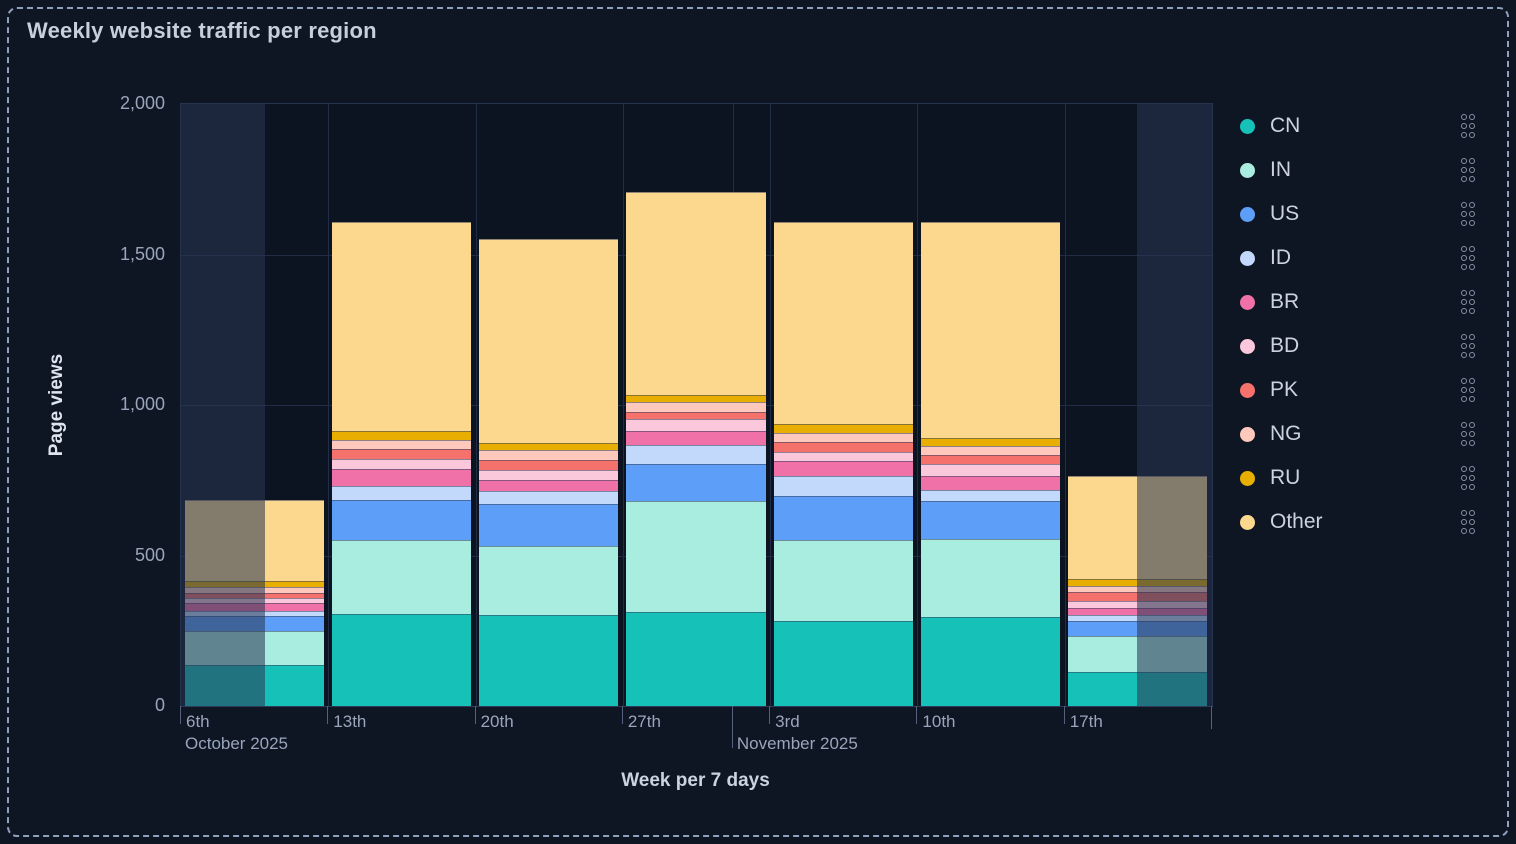 Image resolution: width=1516 pixels, height=844 pixels. What do you see at coordinates (350, 721) in the screenshot?
I see `x-tick-label: 13th` at bounding box center [350, 721].